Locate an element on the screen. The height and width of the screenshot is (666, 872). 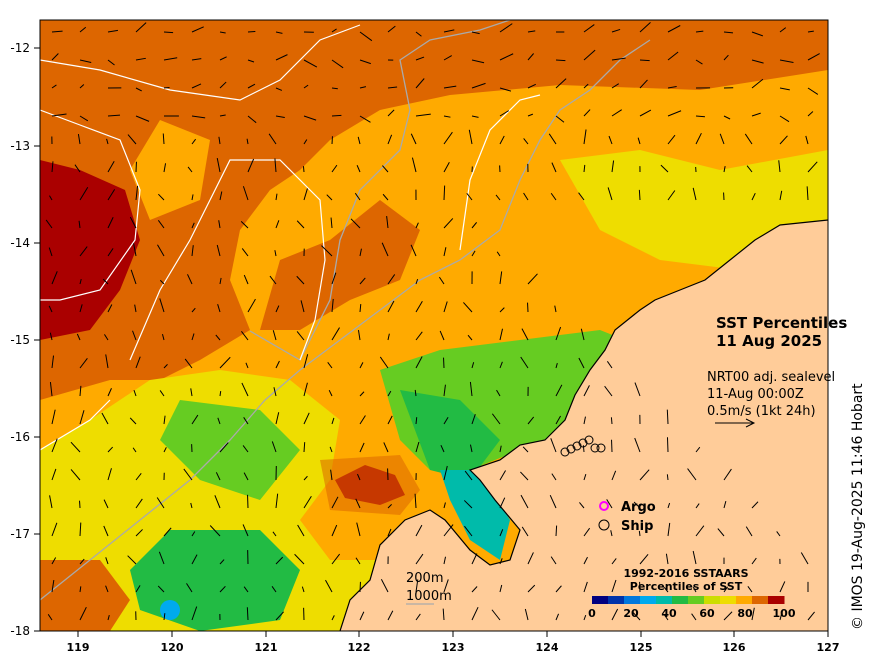
x-tick-label: 121 is located at coordinates (266, 647).